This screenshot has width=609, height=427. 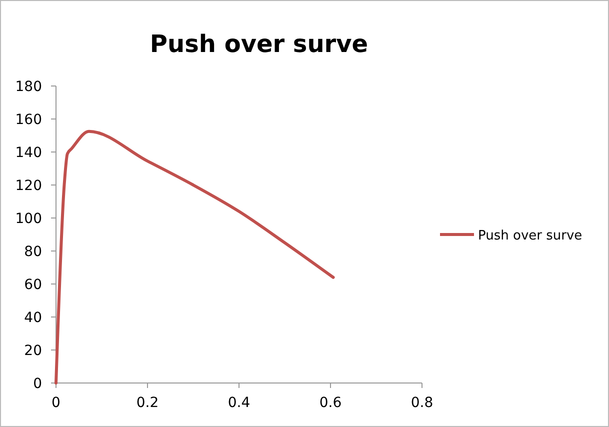 I want to click on y-tick-label: 180, so click(x=28, y=87).